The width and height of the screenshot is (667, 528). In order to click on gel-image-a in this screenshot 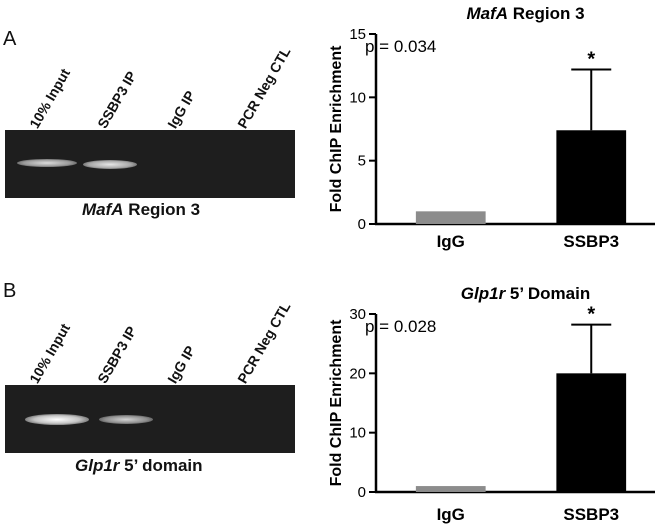, I will do `click(150, 164)`.